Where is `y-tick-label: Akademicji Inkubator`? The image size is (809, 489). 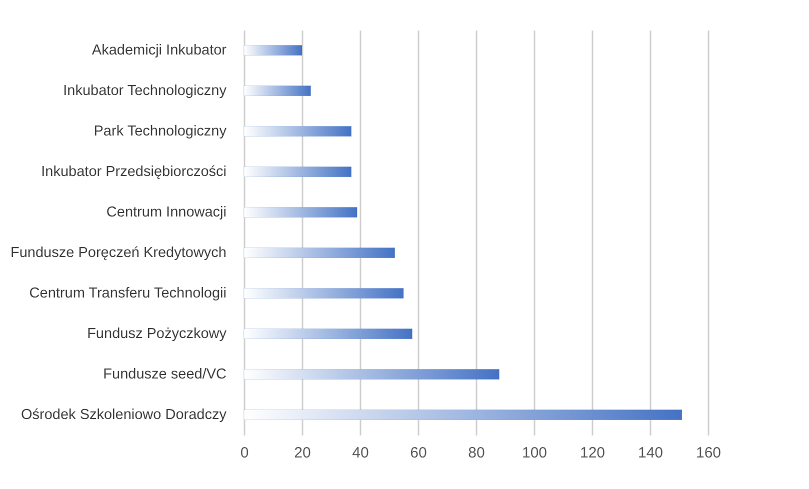
y-tick-label: Akademicji Inkubator is located at coordinates (159, 50).